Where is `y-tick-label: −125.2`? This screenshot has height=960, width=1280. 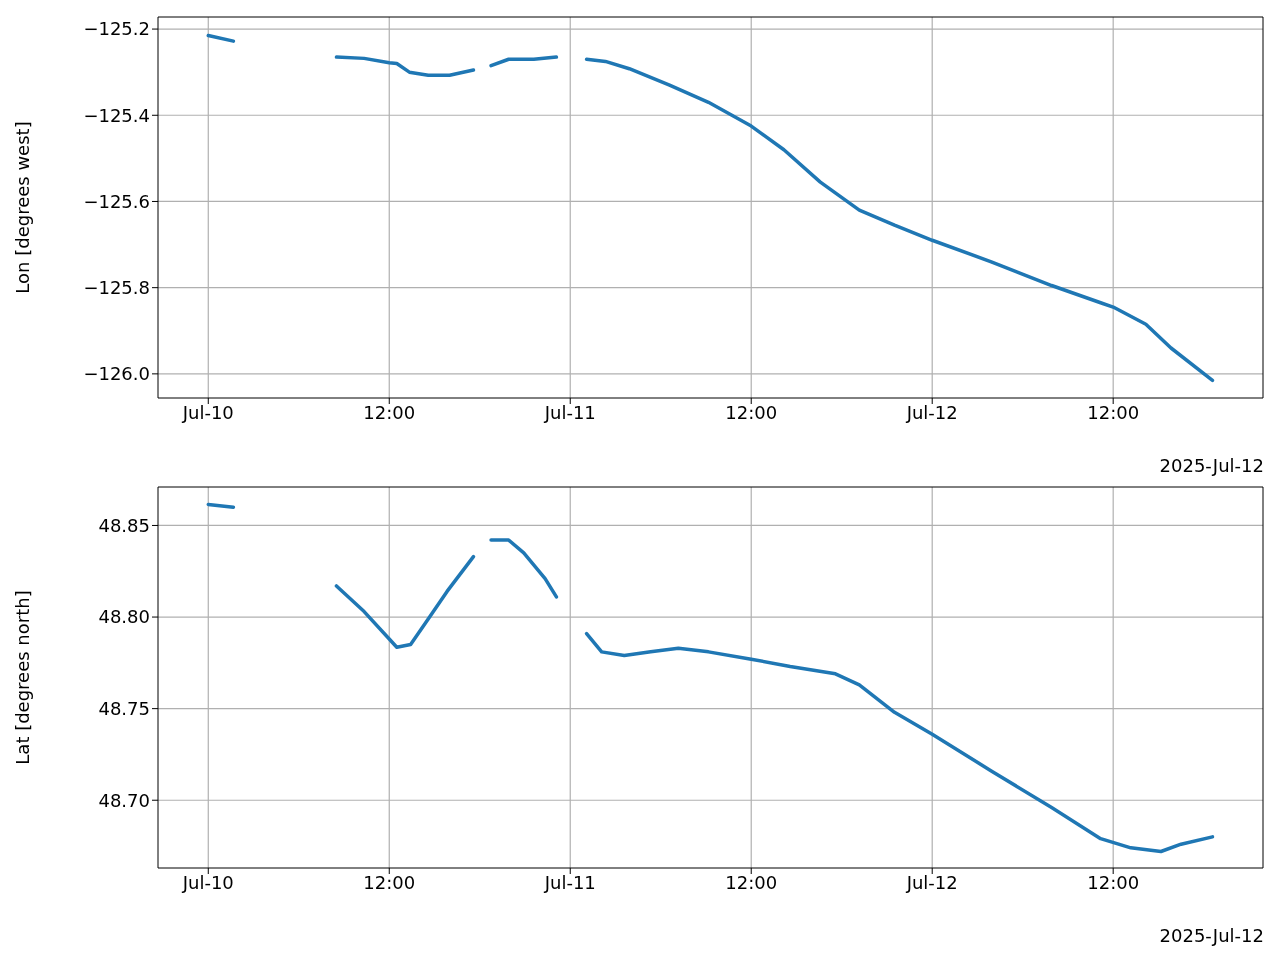 y-tick-label: −125.2 is located at coordinates (116, 29).